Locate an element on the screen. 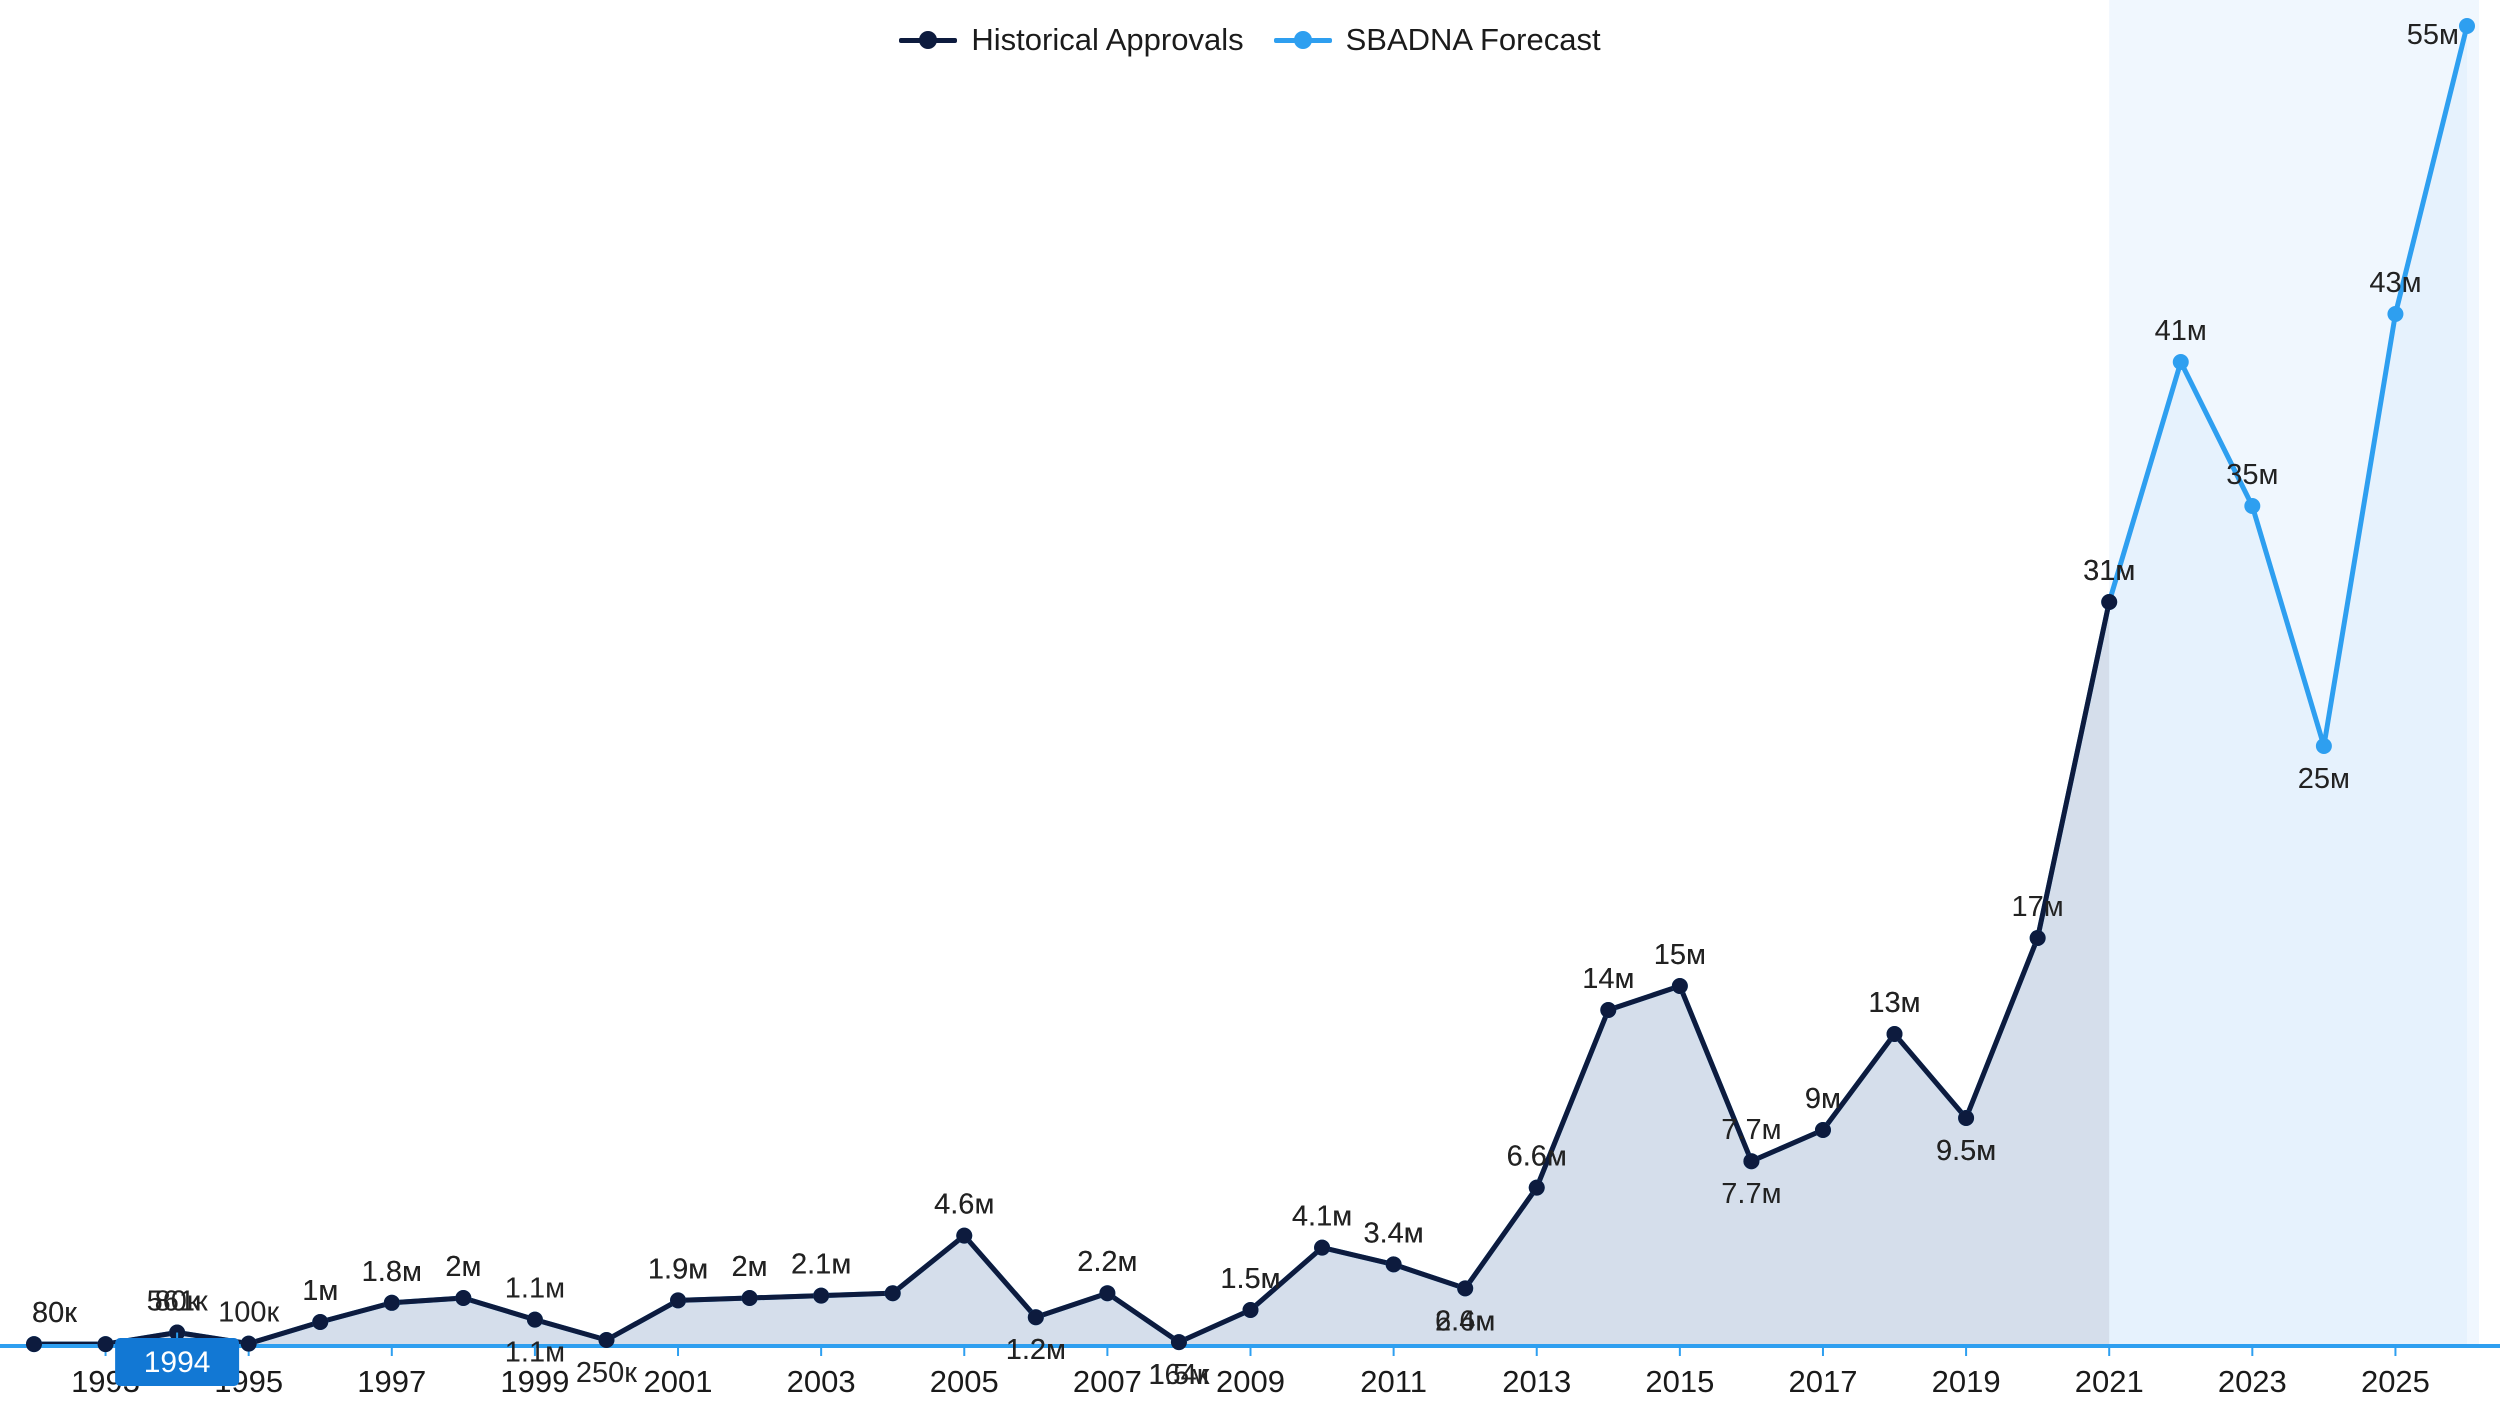  forecast-data-label: 561к is located at coordinates (177, 1302).